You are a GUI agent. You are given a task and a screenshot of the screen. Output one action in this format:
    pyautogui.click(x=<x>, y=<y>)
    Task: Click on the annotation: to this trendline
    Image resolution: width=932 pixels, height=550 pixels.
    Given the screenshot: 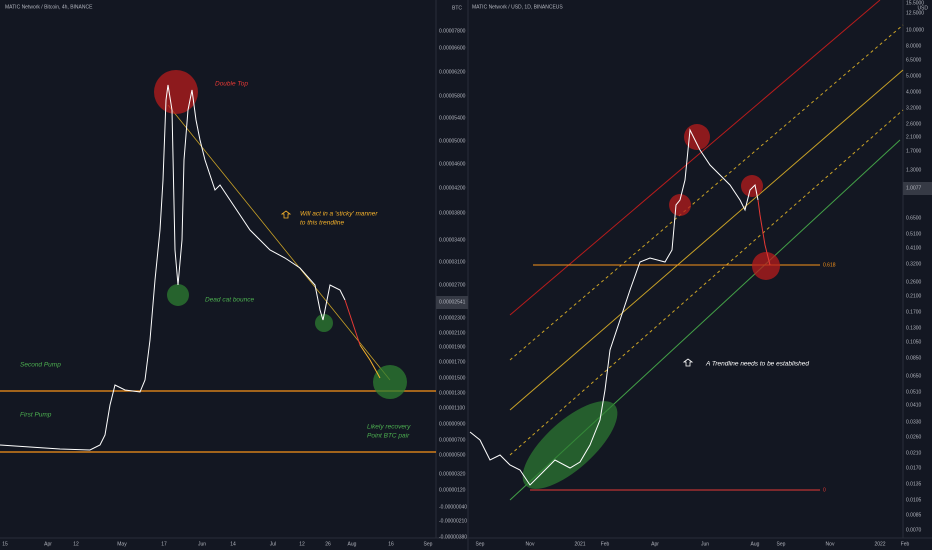 What is the action you would take?
    pyautogui.click(x=322, y=223)
    